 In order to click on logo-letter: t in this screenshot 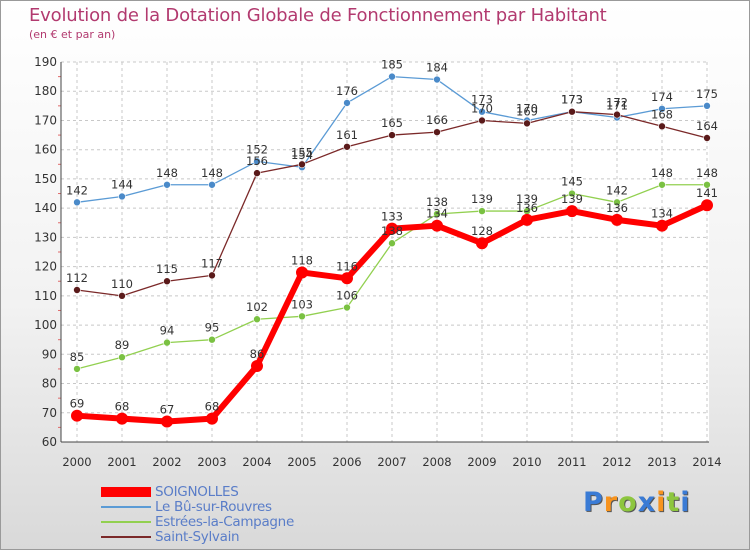, I will do `click(673, 502)`.